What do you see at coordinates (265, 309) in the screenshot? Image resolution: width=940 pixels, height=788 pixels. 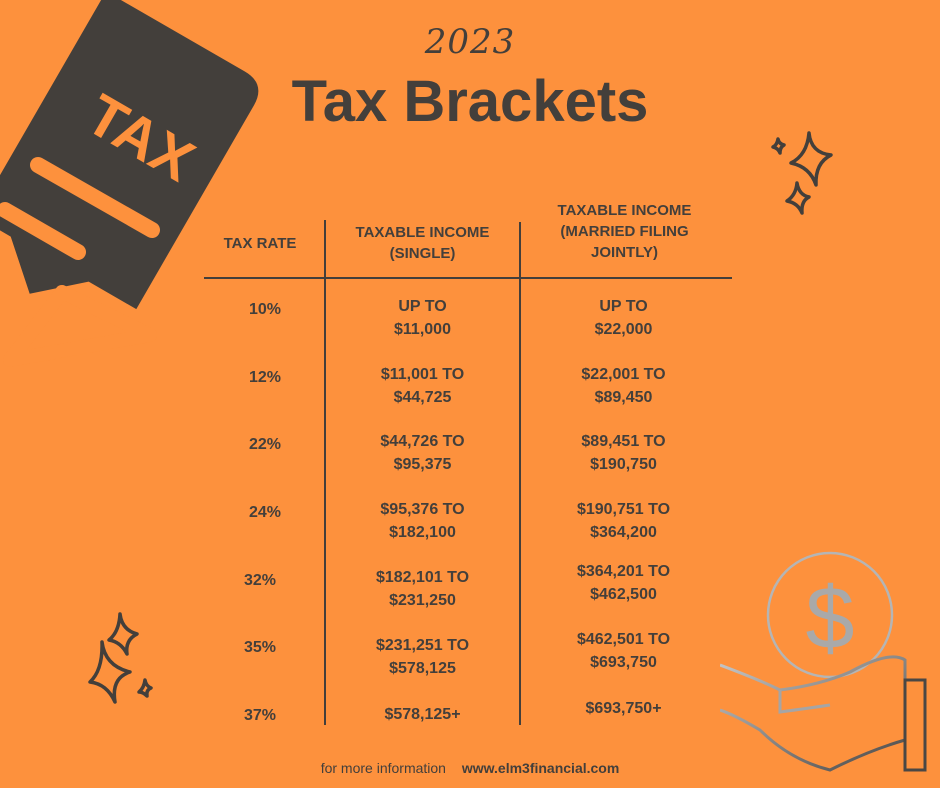 I see `rate-cell: 10%` at bounding box center [265, 309].